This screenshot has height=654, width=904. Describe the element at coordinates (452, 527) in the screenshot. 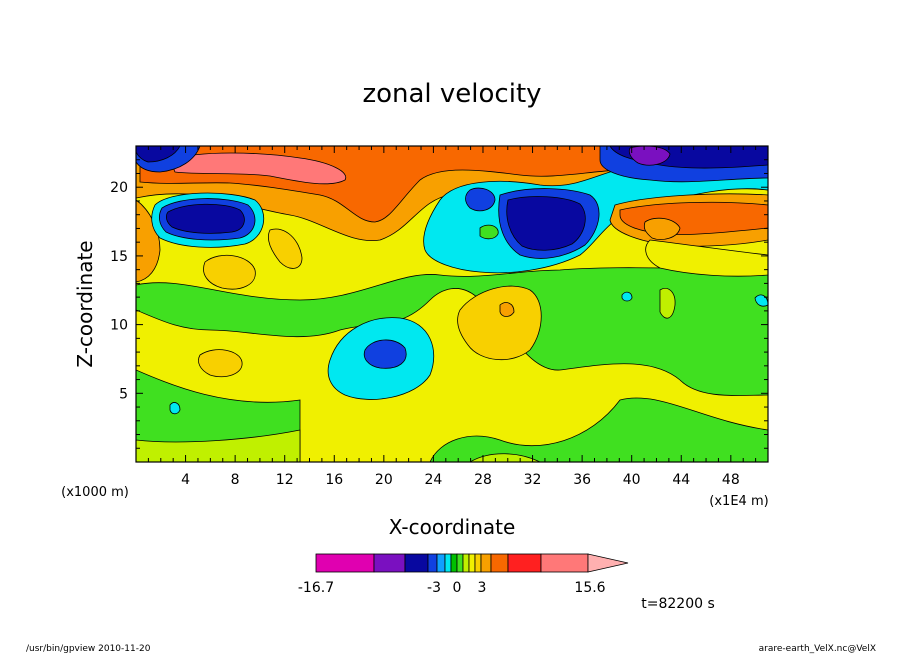

I see `x-axis-label: X-coordinate` at that location.